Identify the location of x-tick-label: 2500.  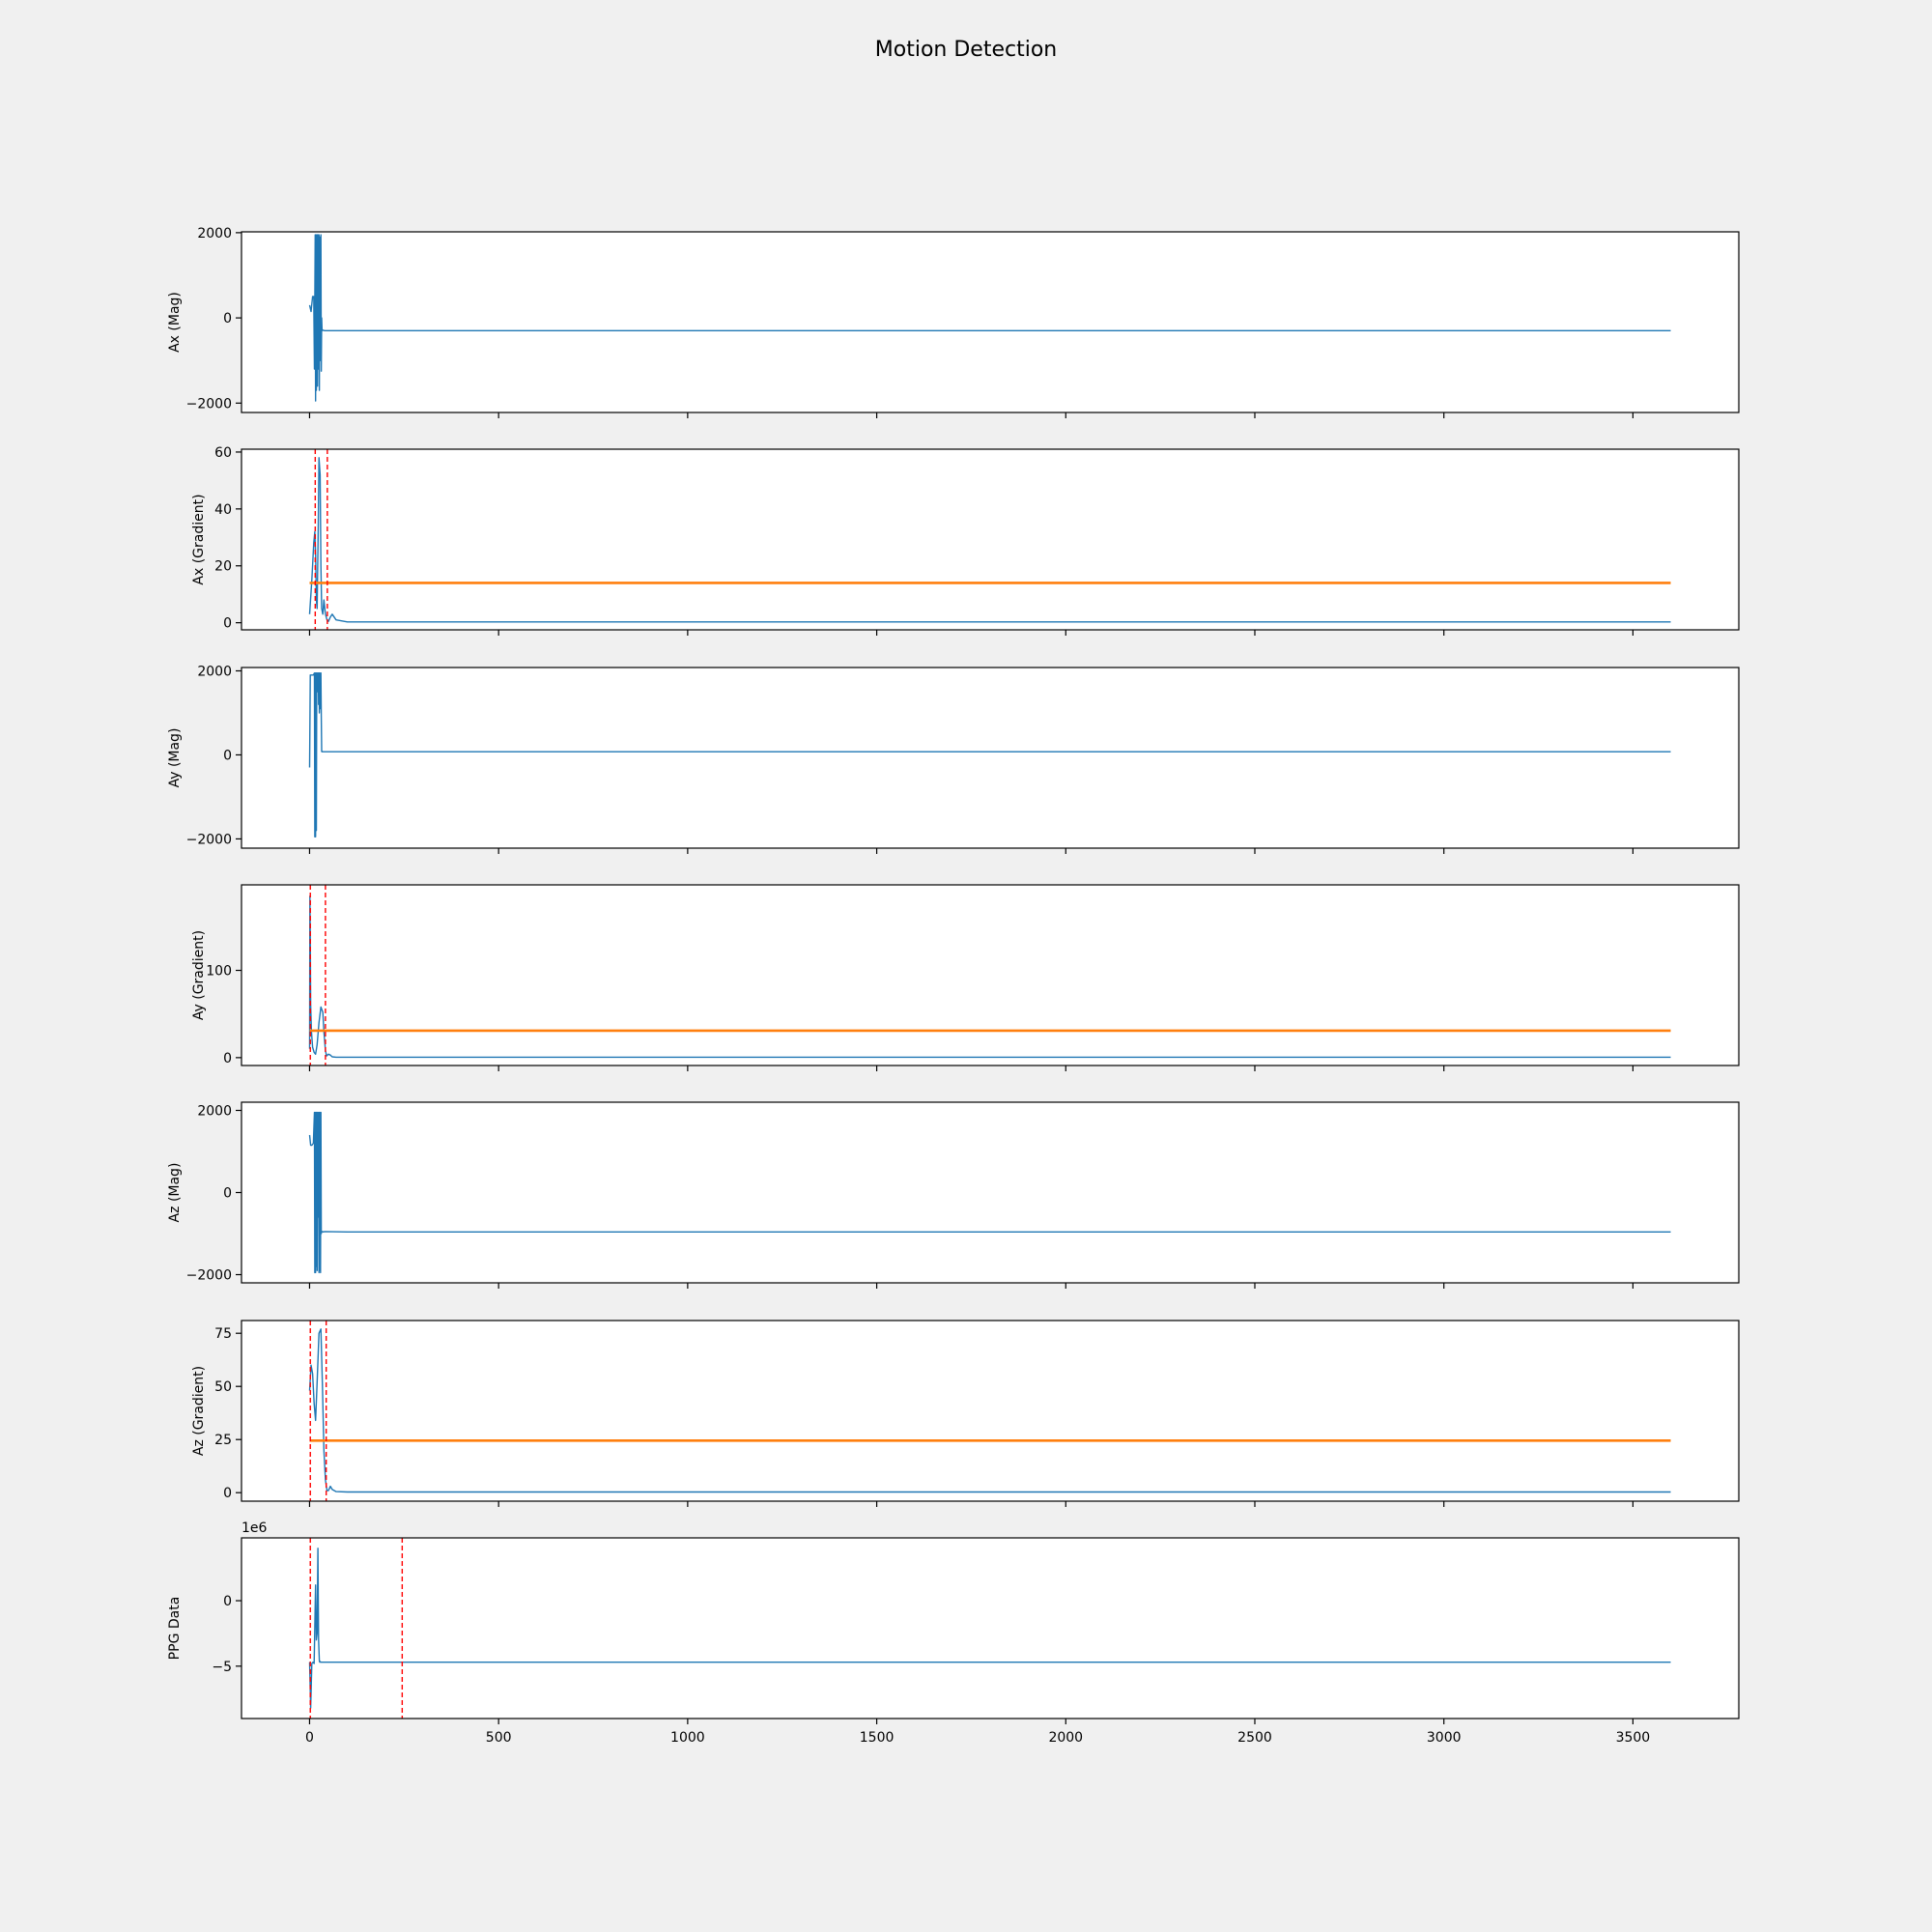
(1254, 1738).